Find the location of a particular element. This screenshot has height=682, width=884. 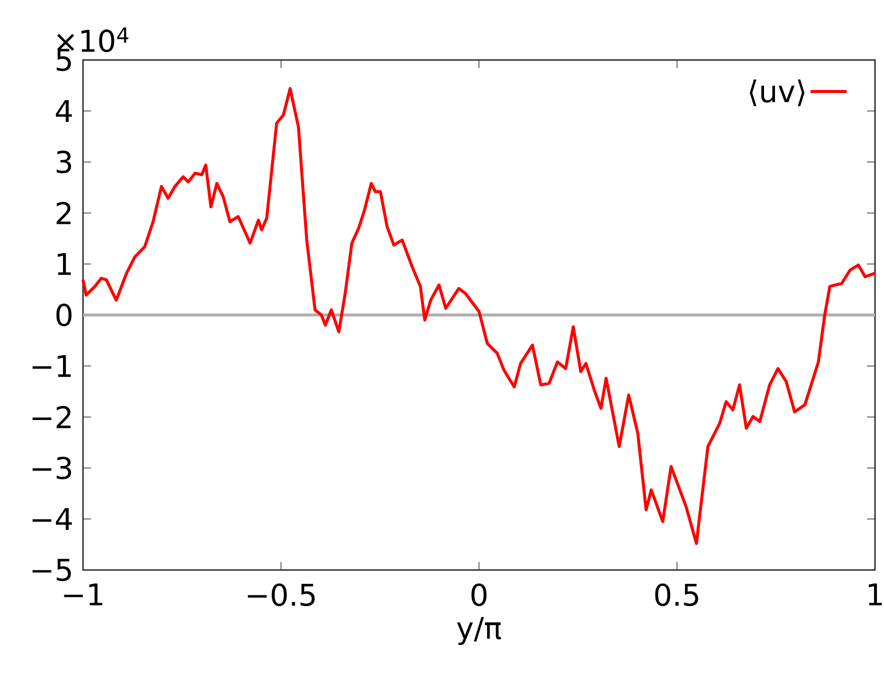

y-tick-label: 0 is located at coordinates (64, 315).